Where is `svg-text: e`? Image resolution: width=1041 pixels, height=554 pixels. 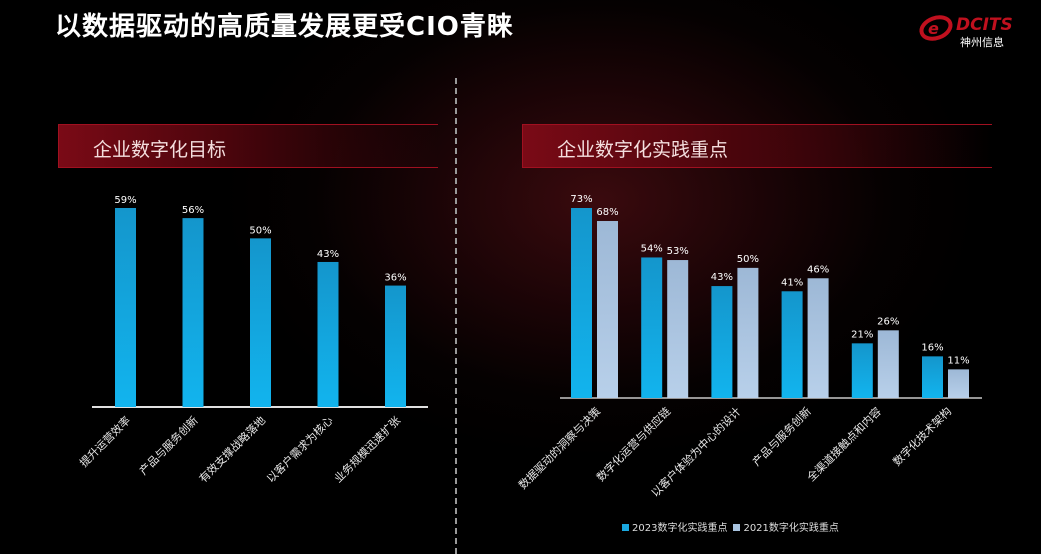 svg-text: e is located at coordinates (933, 28).